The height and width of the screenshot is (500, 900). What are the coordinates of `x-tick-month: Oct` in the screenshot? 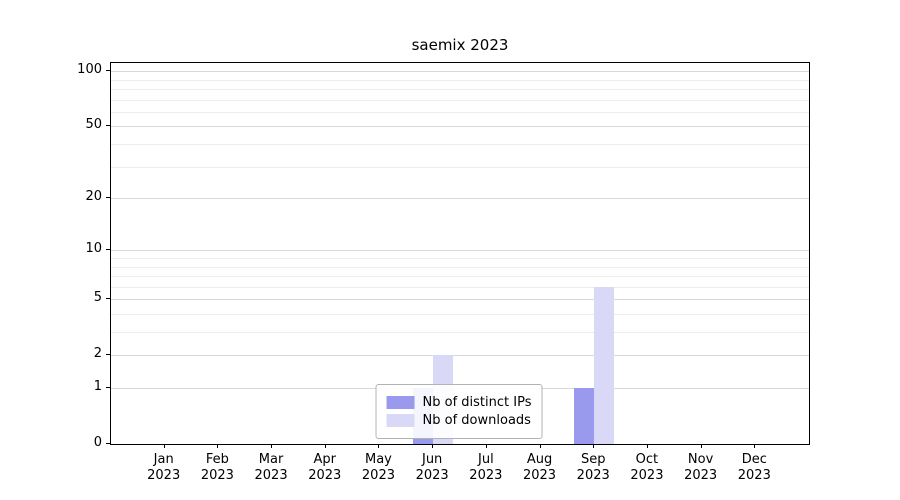 It's located at (647, 459).